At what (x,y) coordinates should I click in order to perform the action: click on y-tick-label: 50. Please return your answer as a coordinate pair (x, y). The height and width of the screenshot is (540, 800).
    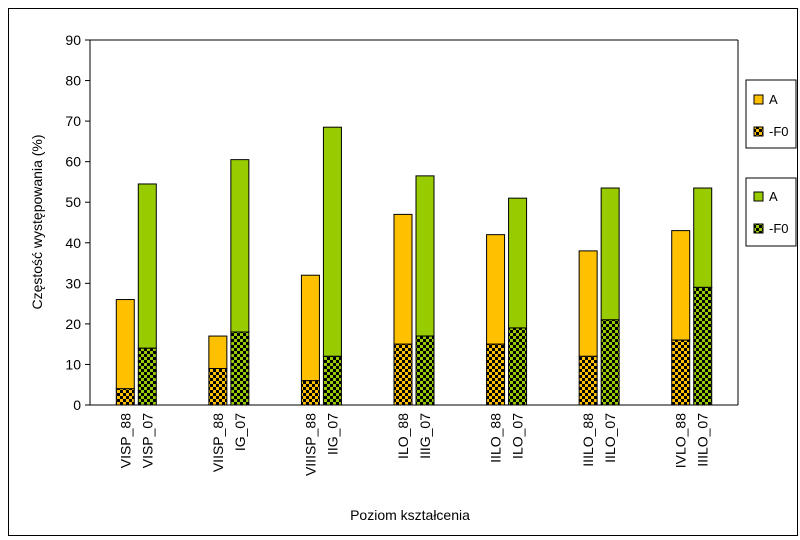
    Looking at the image, I should click on (73, 202).